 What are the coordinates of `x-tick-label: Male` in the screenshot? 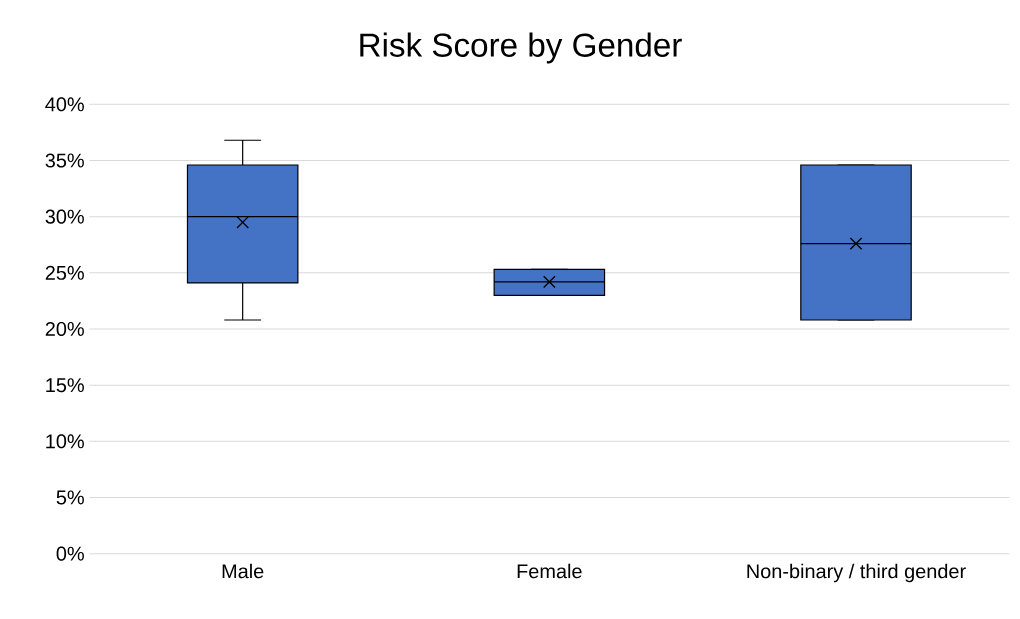 It's located at (243, 571).